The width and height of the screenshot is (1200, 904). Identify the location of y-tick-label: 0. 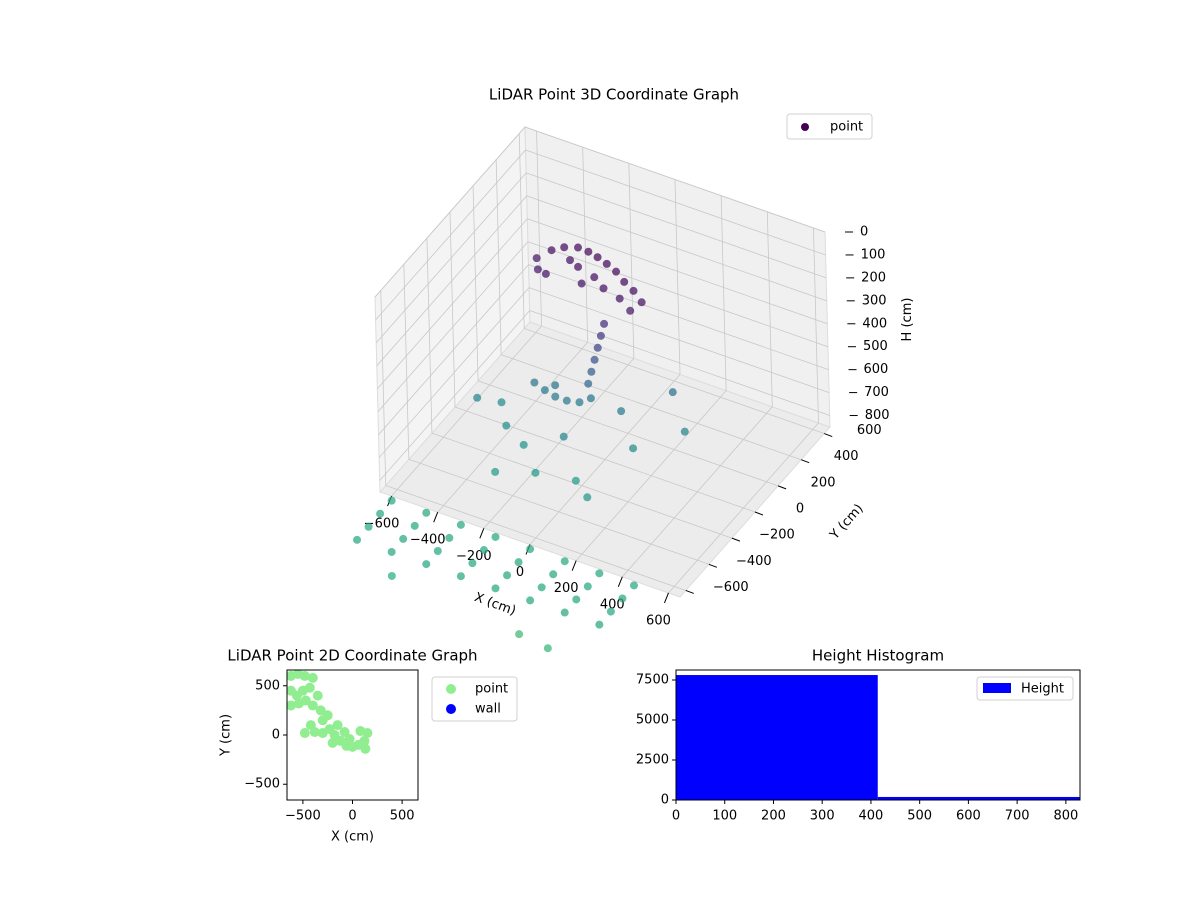
(800, 509).